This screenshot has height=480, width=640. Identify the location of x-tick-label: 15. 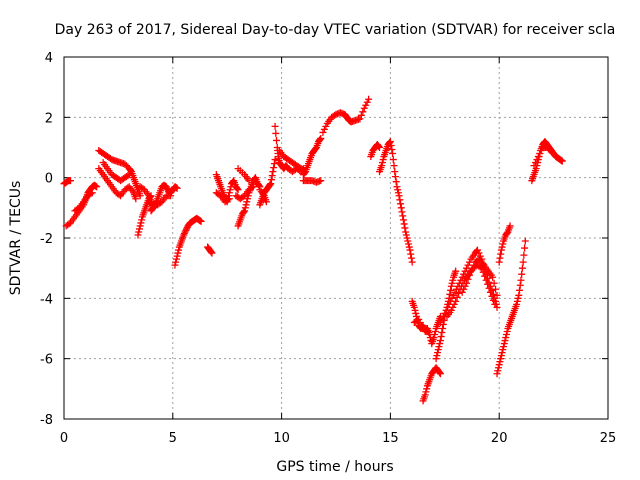
(390, 438).